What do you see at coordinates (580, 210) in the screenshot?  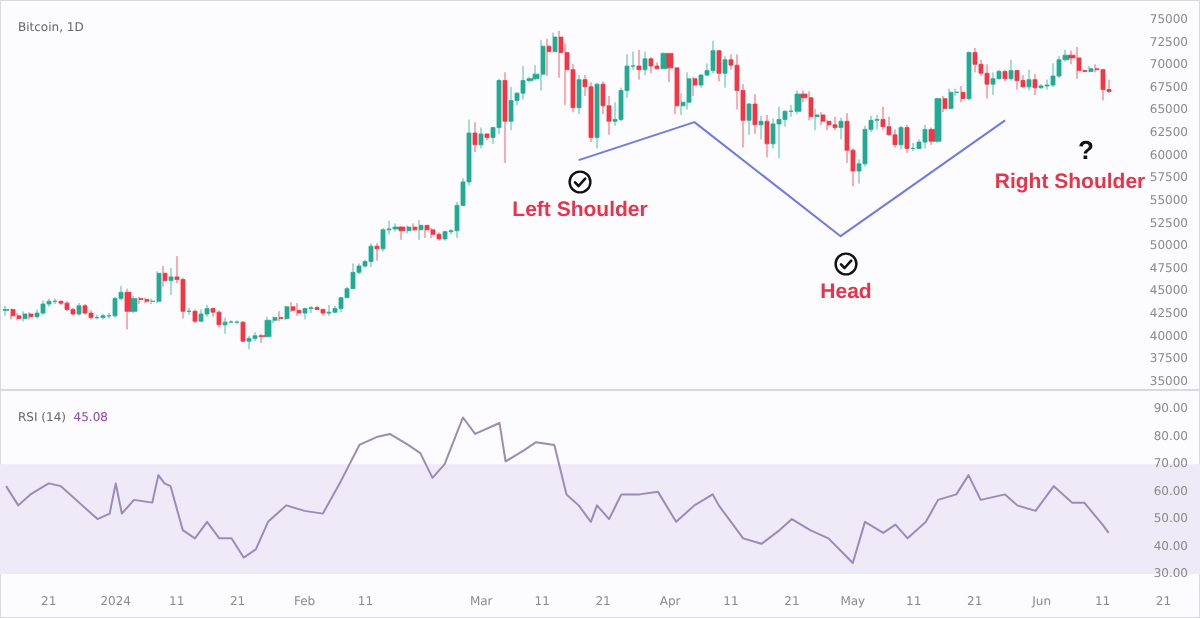 I see `annotation: Left Shoulder` at bounding box center [580, 210].